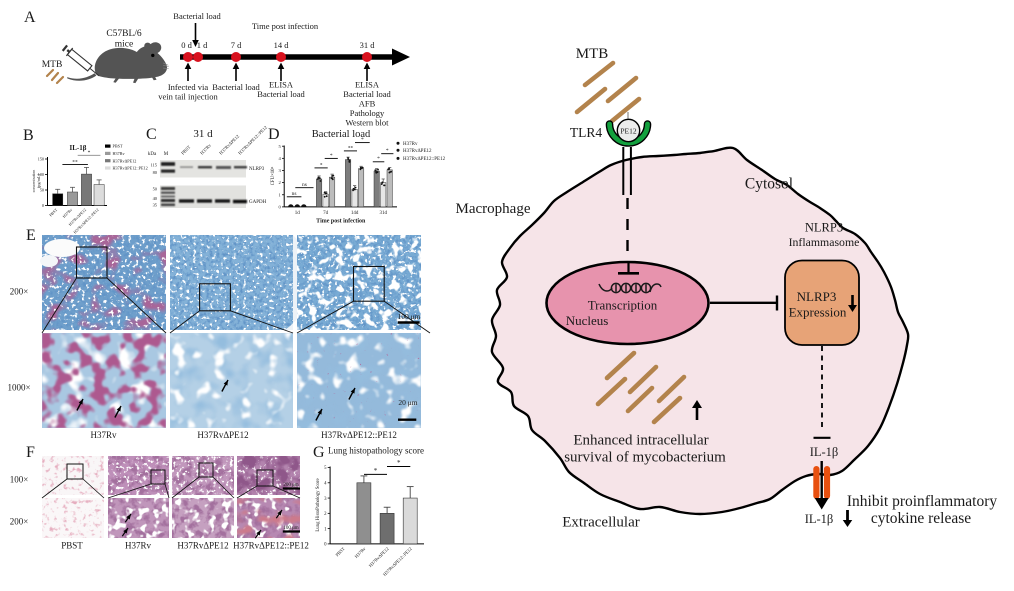 The width and height of the screenshot is (1014, 591). Describe the element at coordinates (824, 242) in the screenshot. I see `svg-text: Inflammasome` at that location.